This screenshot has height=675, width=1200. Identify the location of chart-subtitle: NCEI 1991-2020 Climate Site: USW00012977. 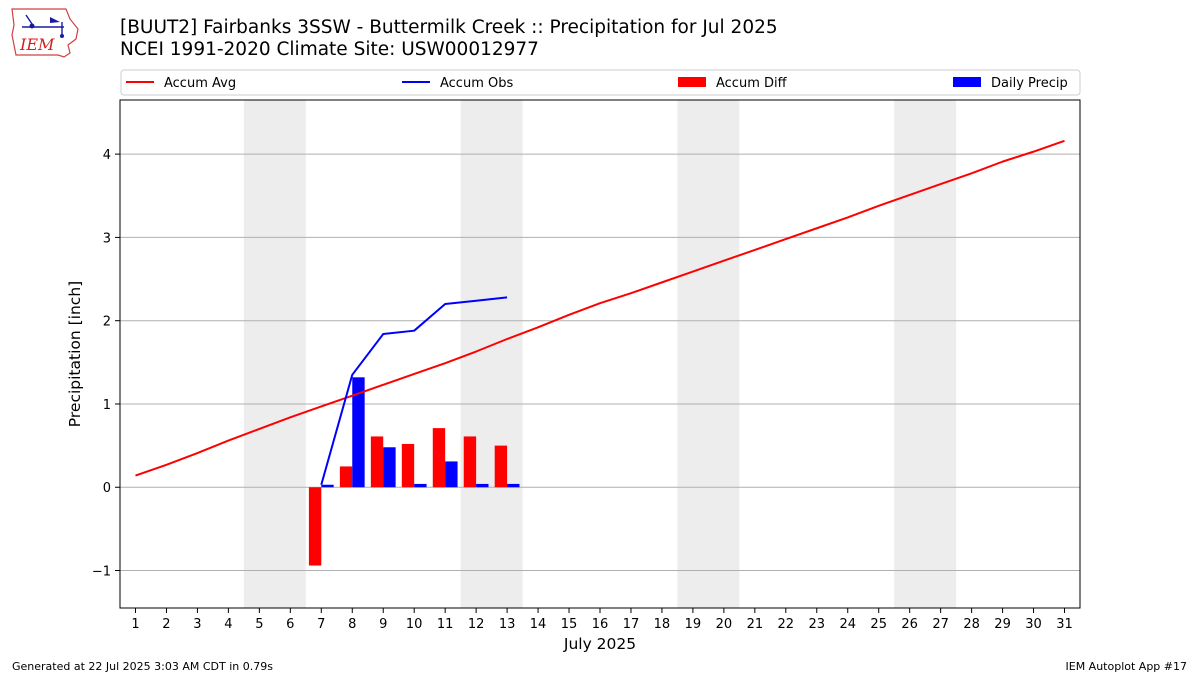
(329, 49).